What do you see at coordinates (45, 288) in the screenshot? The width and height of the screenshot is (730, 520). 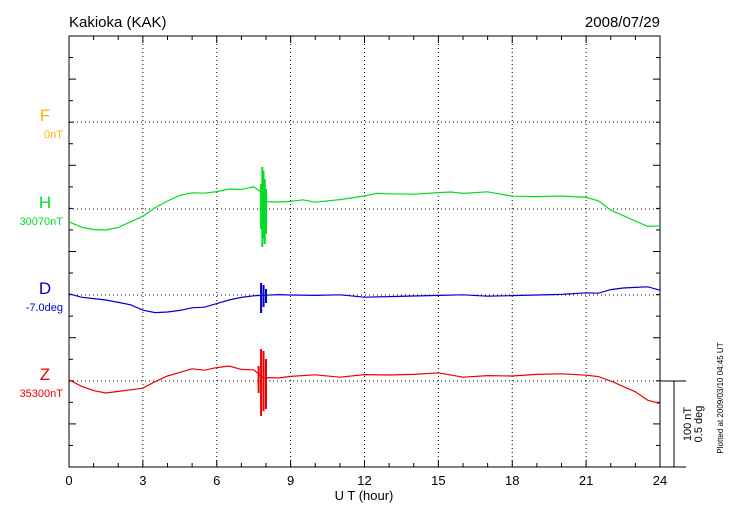 I see `channel-label-D: D` at bounding box center [45, 288].